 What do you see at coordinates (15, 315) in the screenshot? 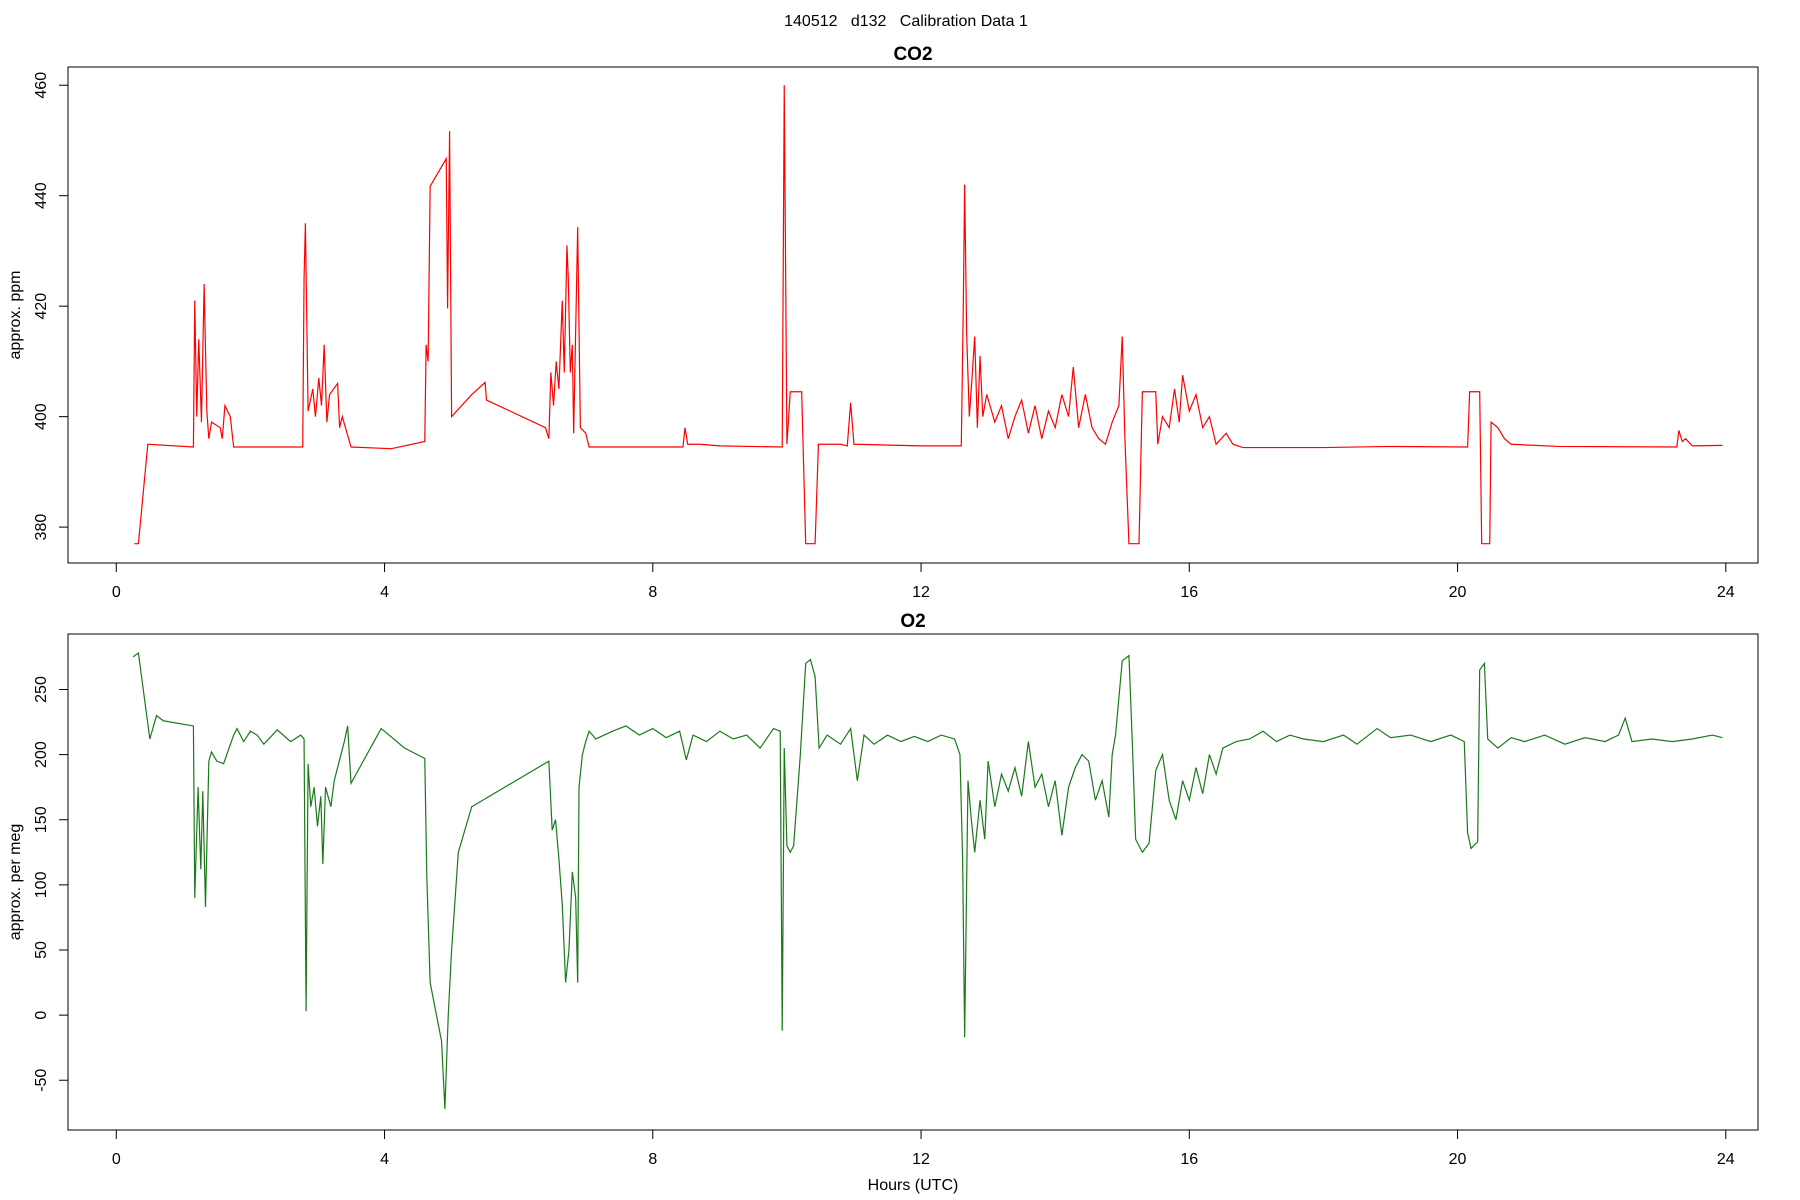
I see `y-axis-label: approx. ppm` at bounding box center [15, 315].